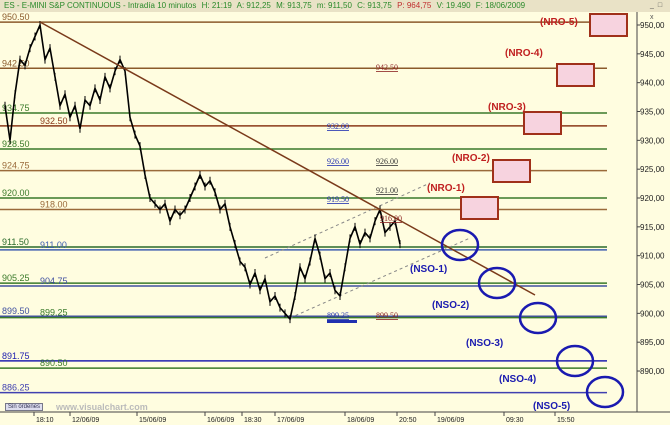 The height and width of the screenshot is (425, 670). What do you see at coordinates (652, 371) in the screenshot?
I see `y-tick-label: 890,00` at bounding box center [652, 371].